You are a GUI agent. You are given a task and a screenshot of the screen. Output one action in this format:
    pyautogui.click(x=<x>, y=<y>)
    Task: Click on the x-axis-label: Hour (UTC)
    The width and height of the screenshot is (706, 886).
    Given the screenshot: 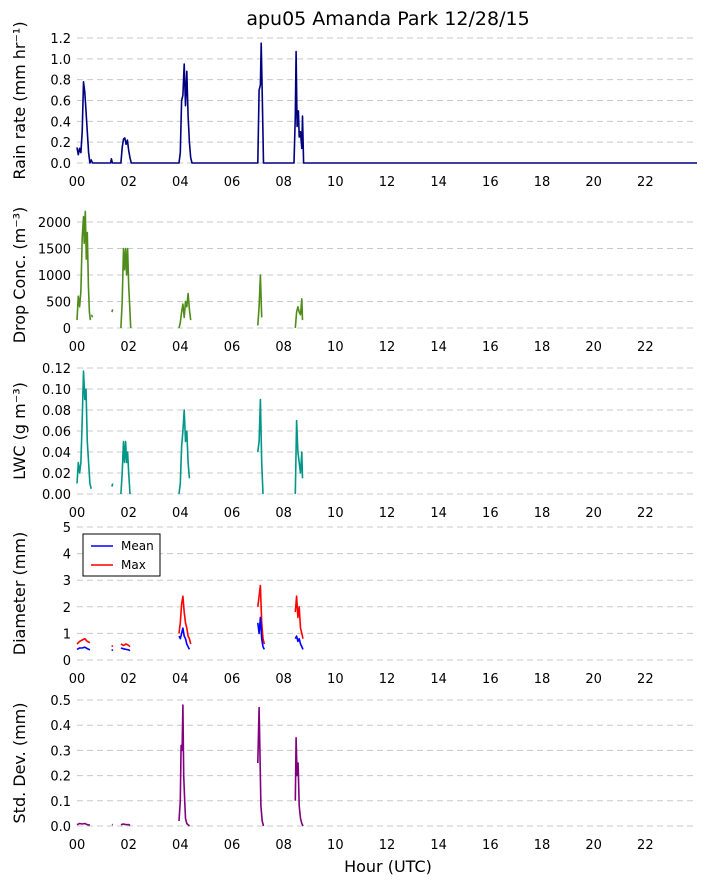 What is the action you would take?
    pyautogui.click(x=388, y=866)
    